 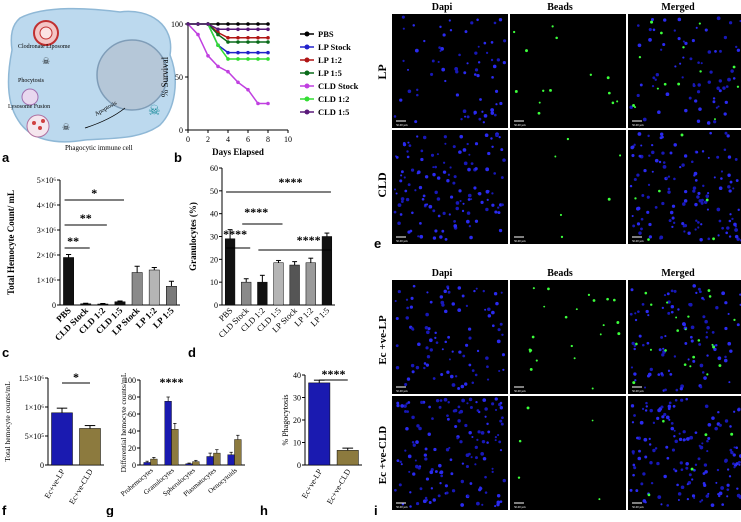 What do you see at coordinates (307, 47) in the screenshot?
I see `b-legend-marker` at bounding box center [307, 47].